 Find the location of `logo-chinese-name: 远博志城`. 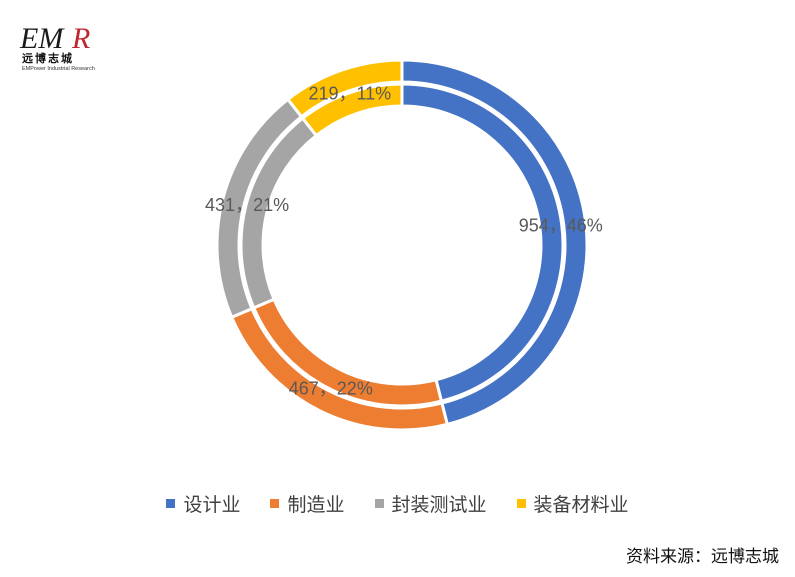

logo-chinese-name: 远博志城 is located at coordinates (48, 58).